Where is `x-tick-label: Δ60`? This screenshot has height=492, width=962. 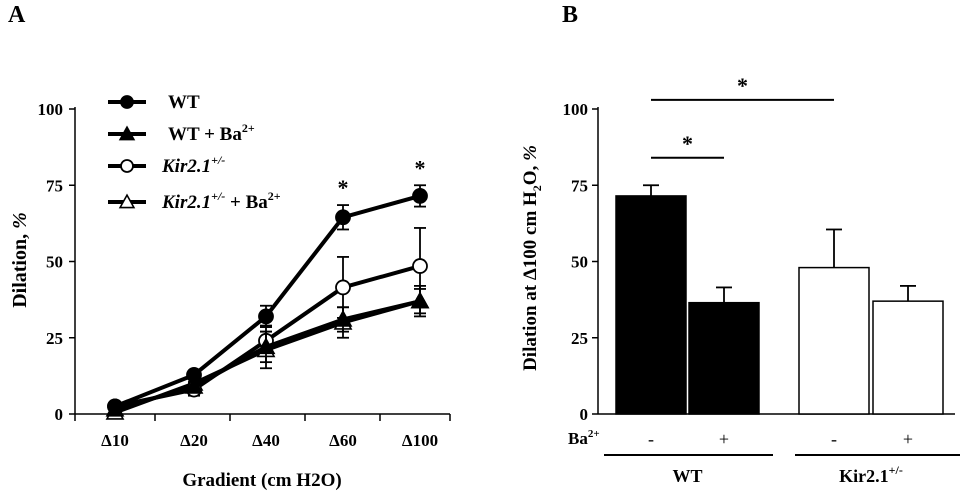 x-tick-label: Δ60 is located at coordinates (343, 440).